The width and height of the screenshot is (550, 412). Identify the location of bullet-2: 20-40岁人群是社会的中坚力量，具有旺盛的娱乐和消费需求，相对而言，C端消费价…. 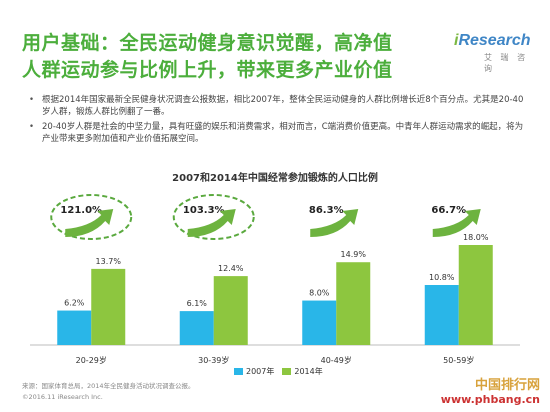
(276, 133).